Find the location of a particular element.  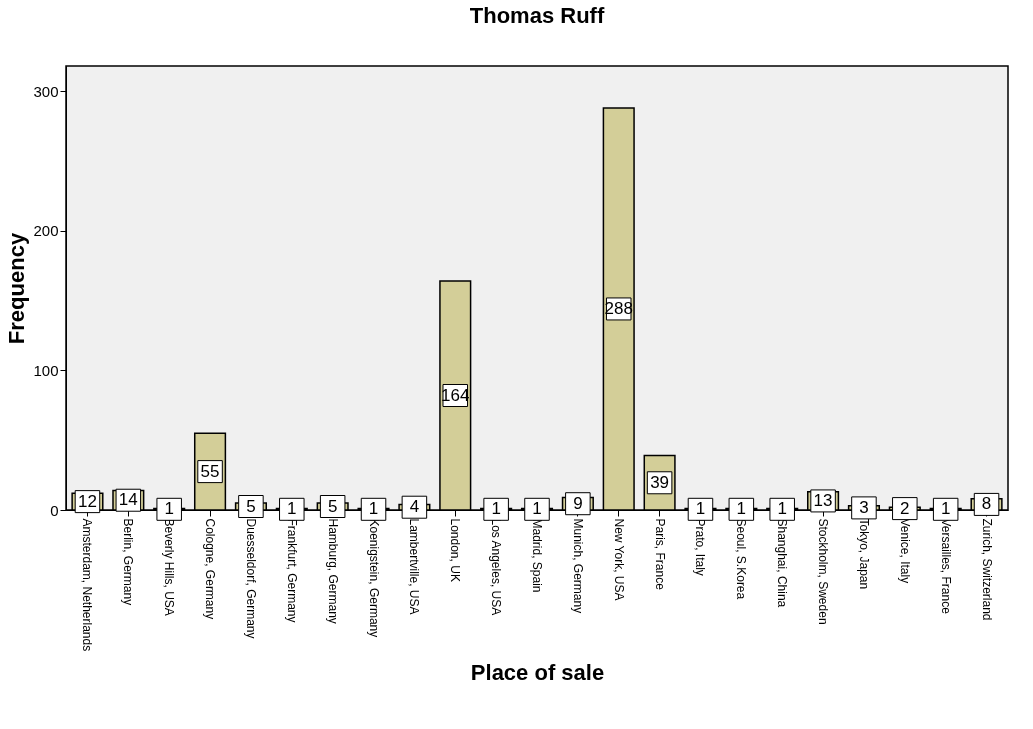

x-tick-label: Madrid, Spain is located at coordinates (537, 555).